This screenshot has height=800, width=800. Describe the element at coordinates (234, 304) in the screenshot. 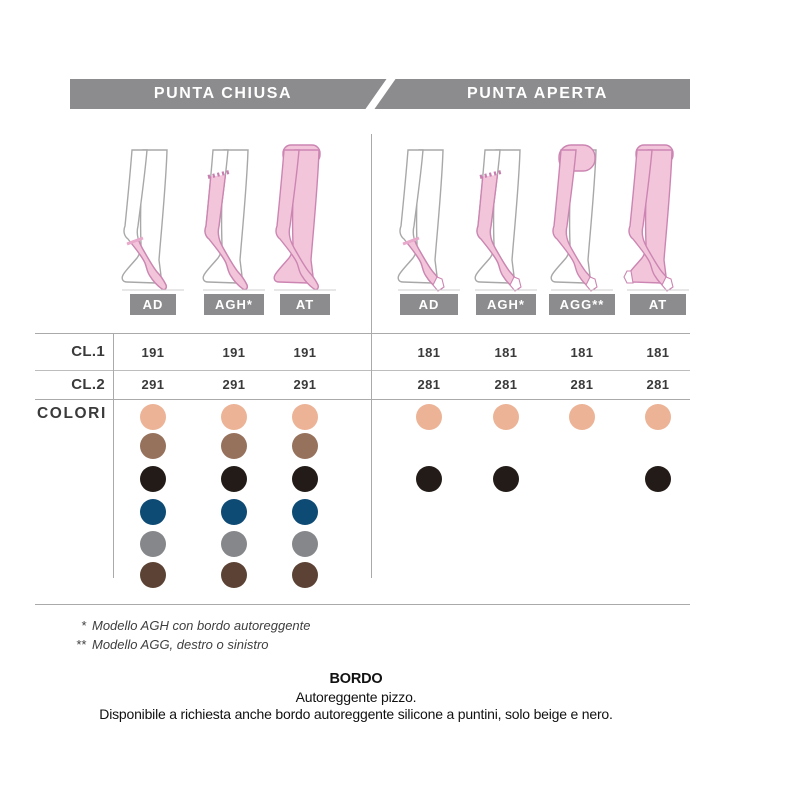

I see `model-label-closed-agh: AGH*` at that location.